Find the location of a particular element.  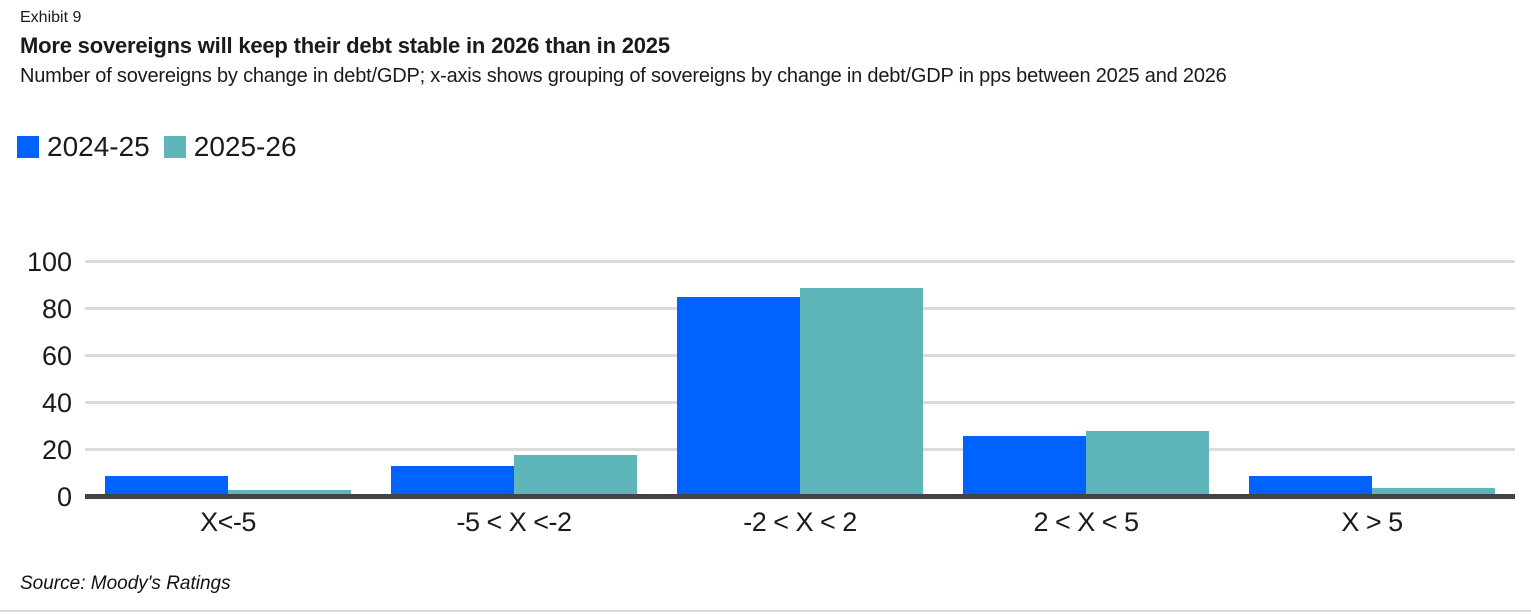

x-axis: X<-5 -5 < X <-2 -2 < X < 2 2 < X < 5 X > 5 is located at coordinates (800, 522).